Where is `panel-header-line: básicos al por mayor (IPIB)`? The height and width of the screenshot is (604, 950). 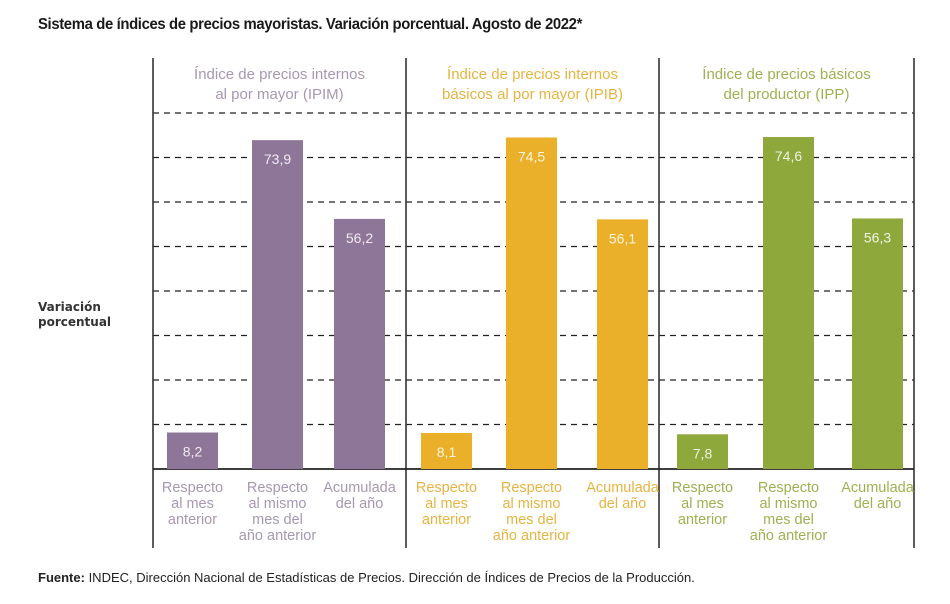 panel-header-line: básicos al por mayor (IPIB) is located at coordinates (532, 94).